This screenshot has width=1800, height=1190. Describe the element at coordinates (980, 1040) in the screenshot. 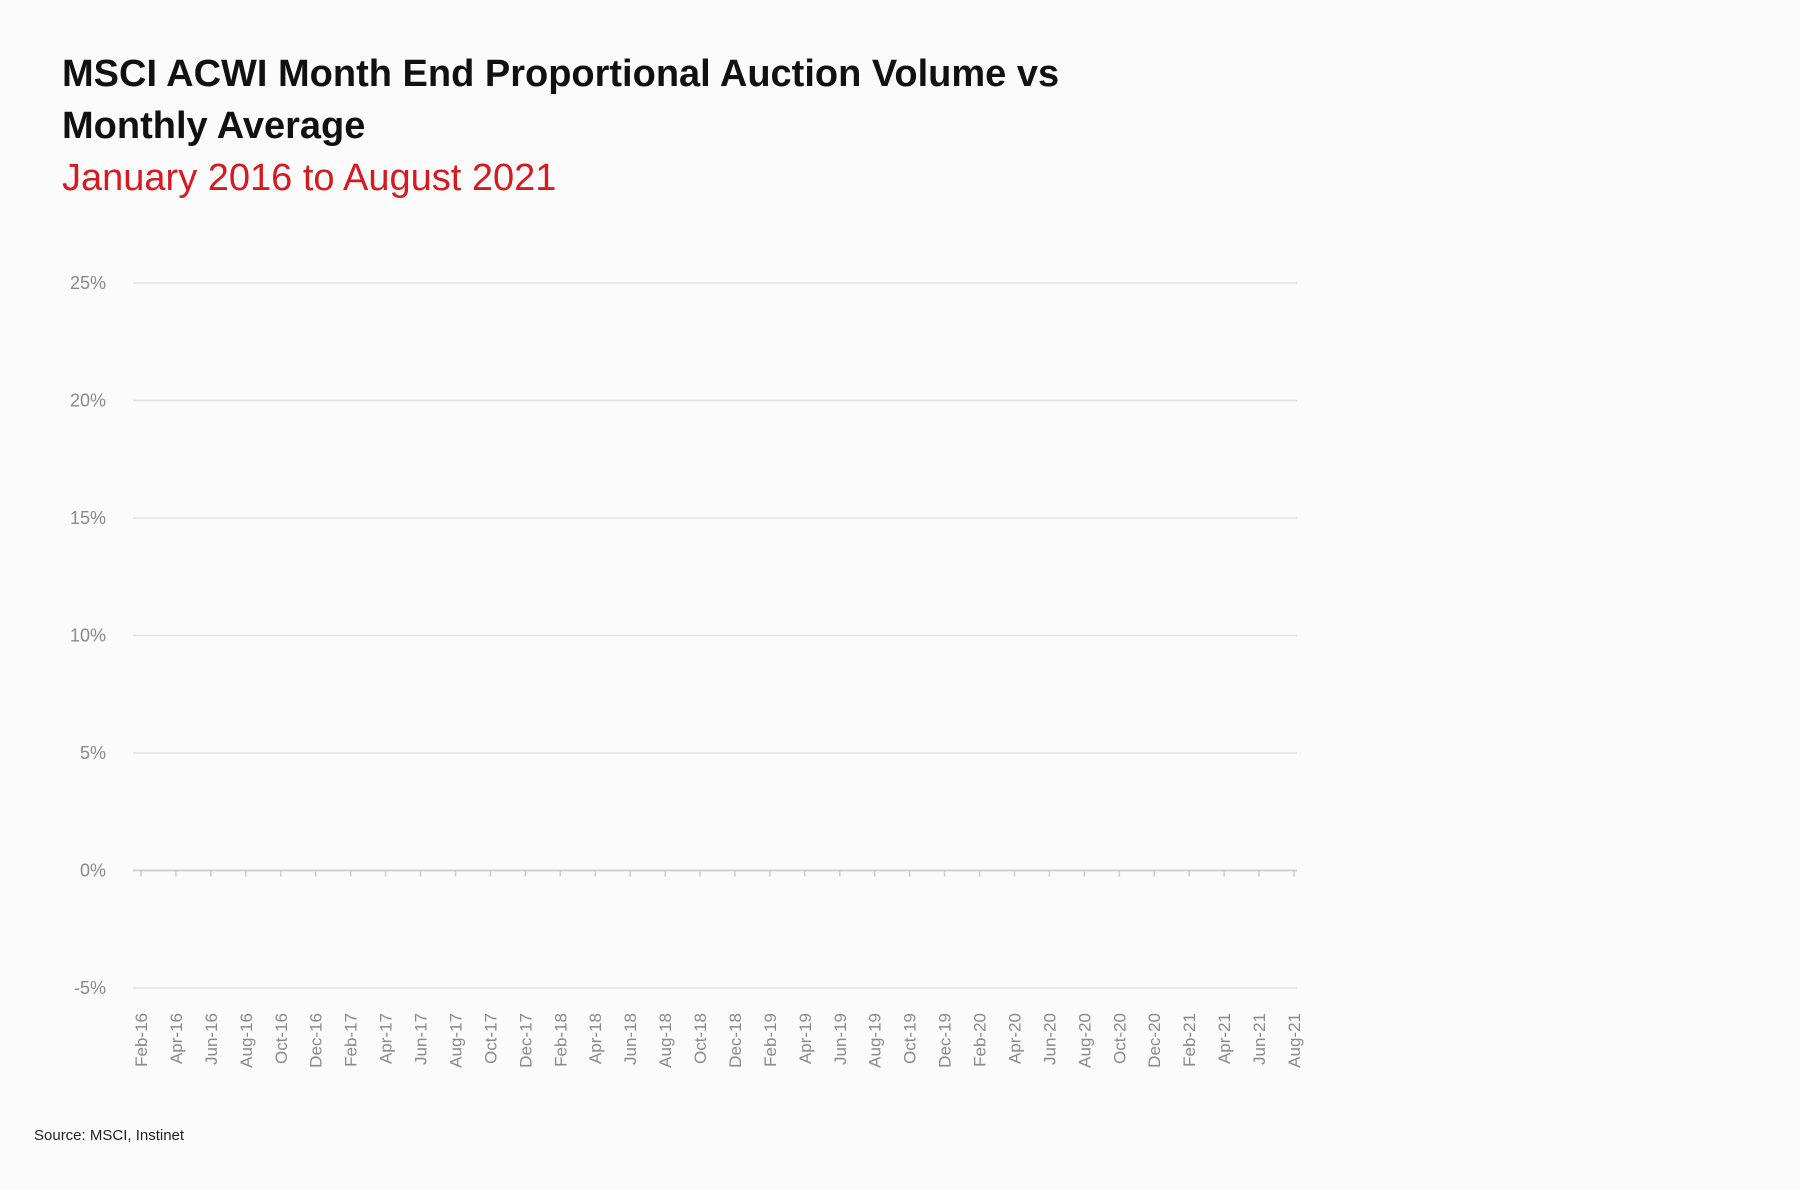

I see `x-tick-label: Feb-20` at that location.